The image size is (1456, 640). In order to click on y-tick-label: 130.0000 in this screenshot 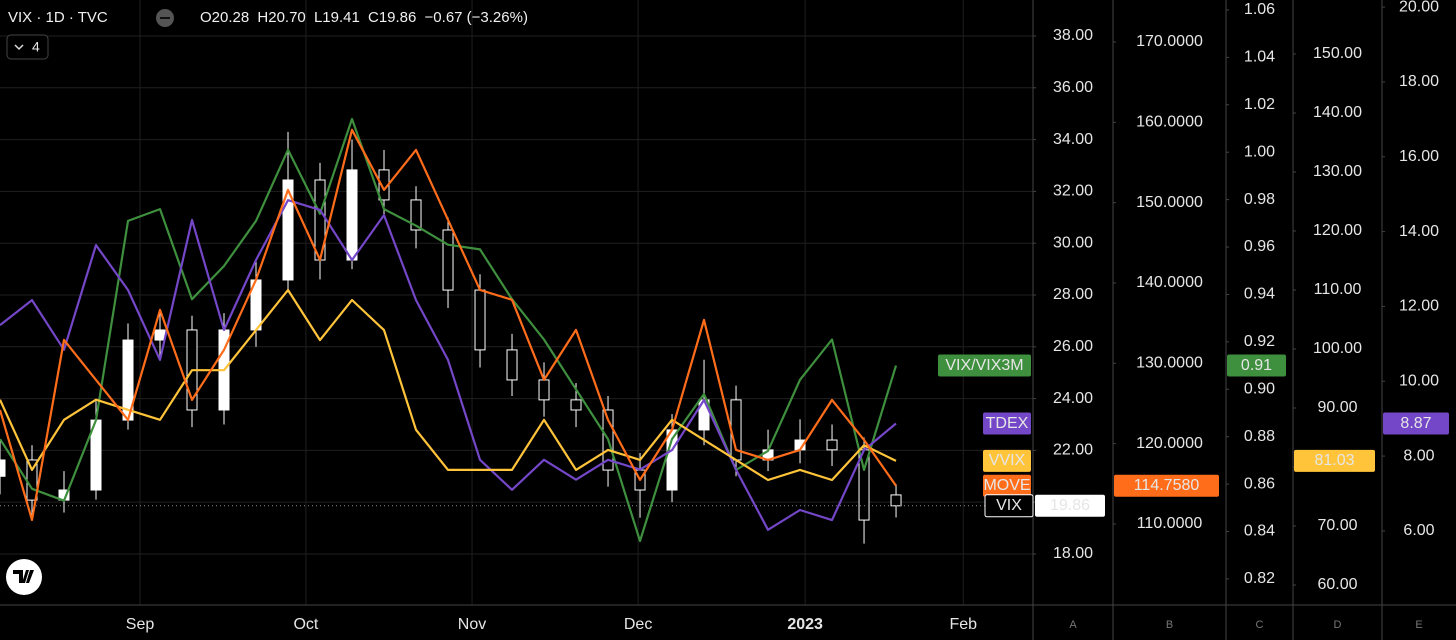, I will do `click(1169, 363)`.